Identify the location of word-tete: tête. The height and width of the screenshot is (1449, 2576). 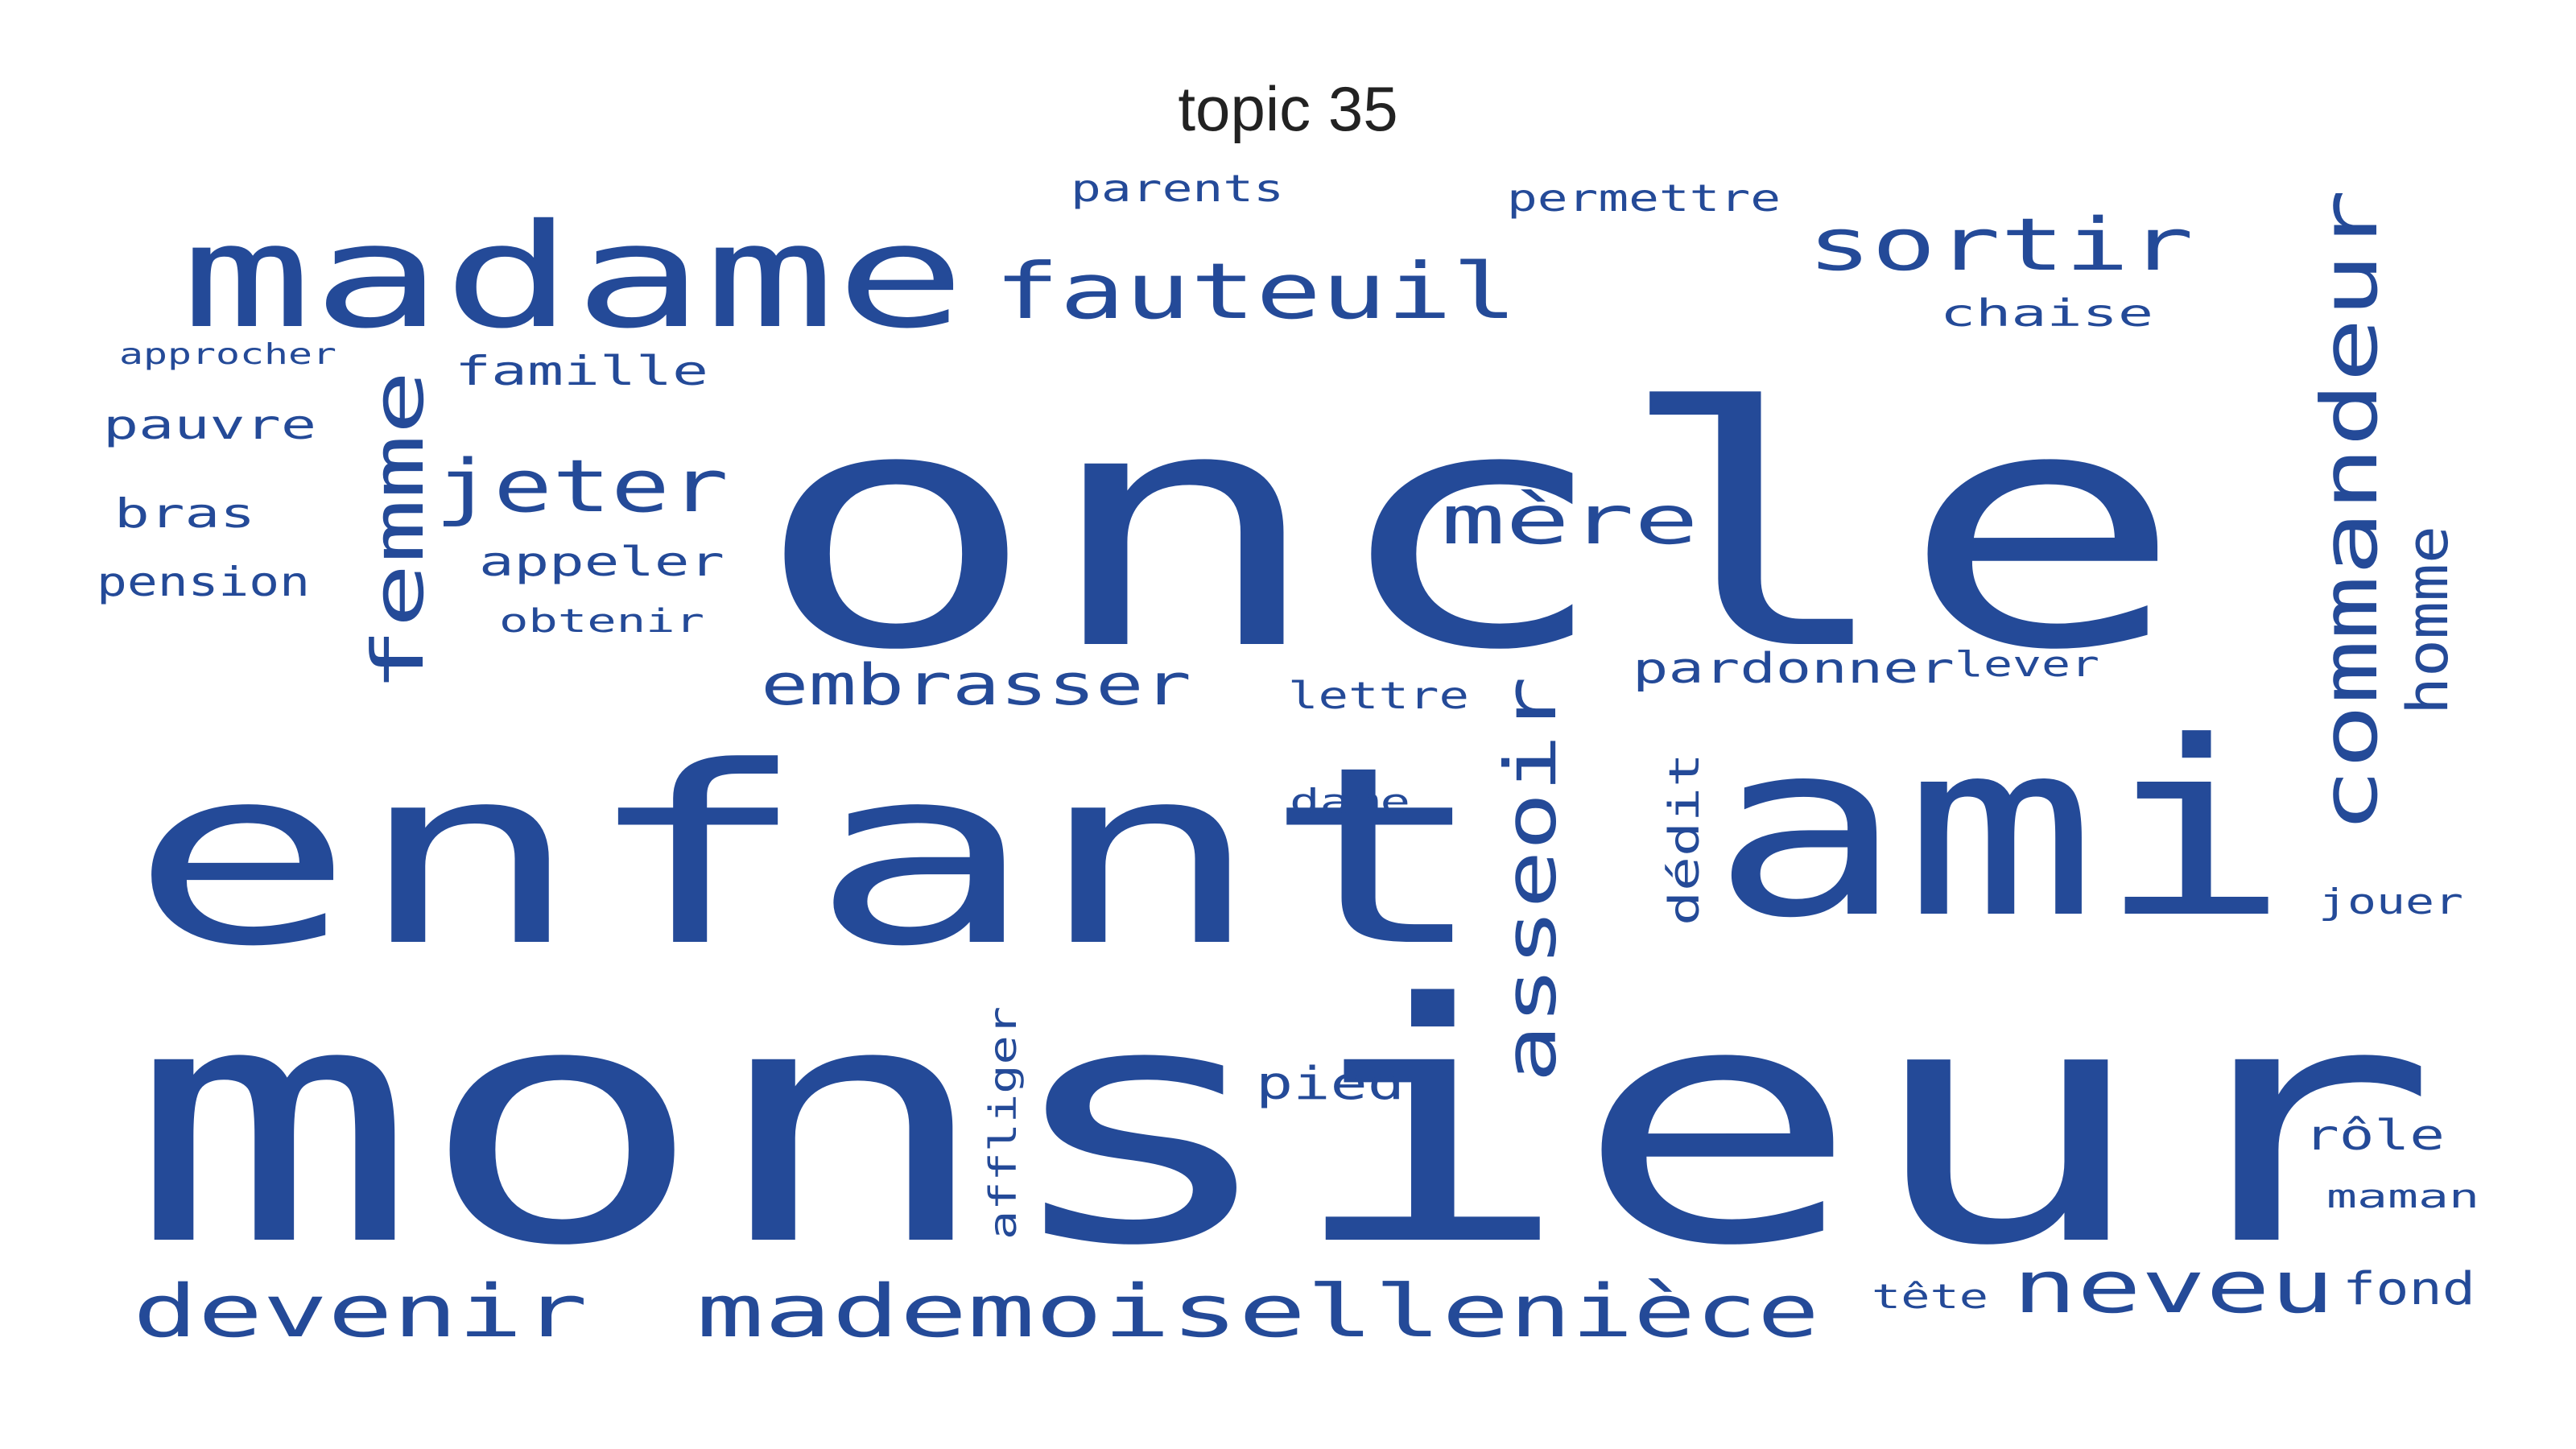
(1930, 1296).